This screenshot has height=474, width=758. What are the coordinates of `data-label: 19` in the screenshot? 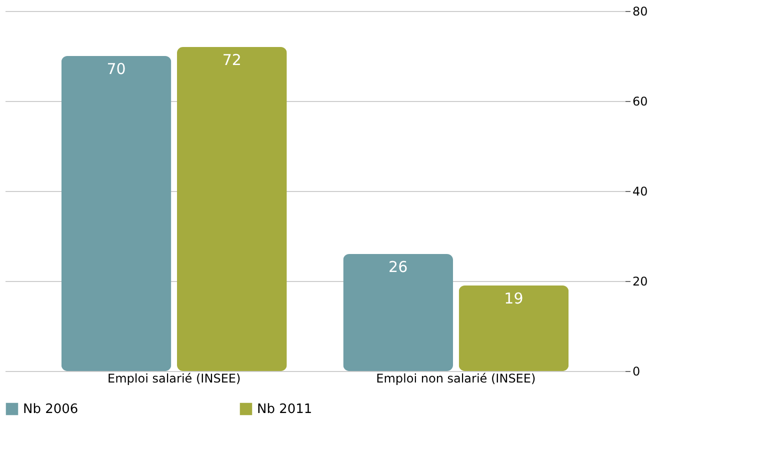 It's located at (514, 299).